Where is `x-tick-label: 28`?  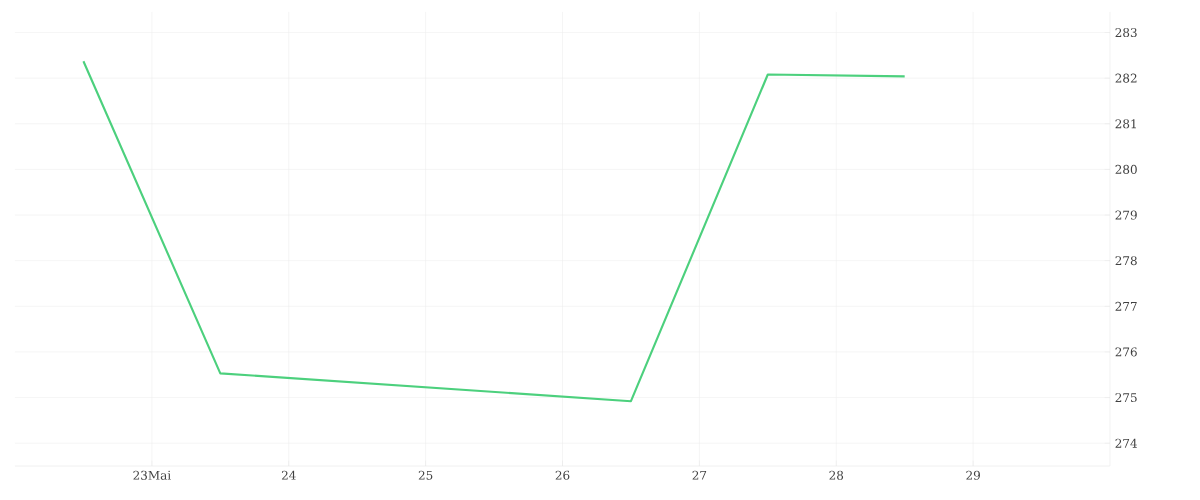 x-tick-label: 28 is located at coordinates (836, 475).